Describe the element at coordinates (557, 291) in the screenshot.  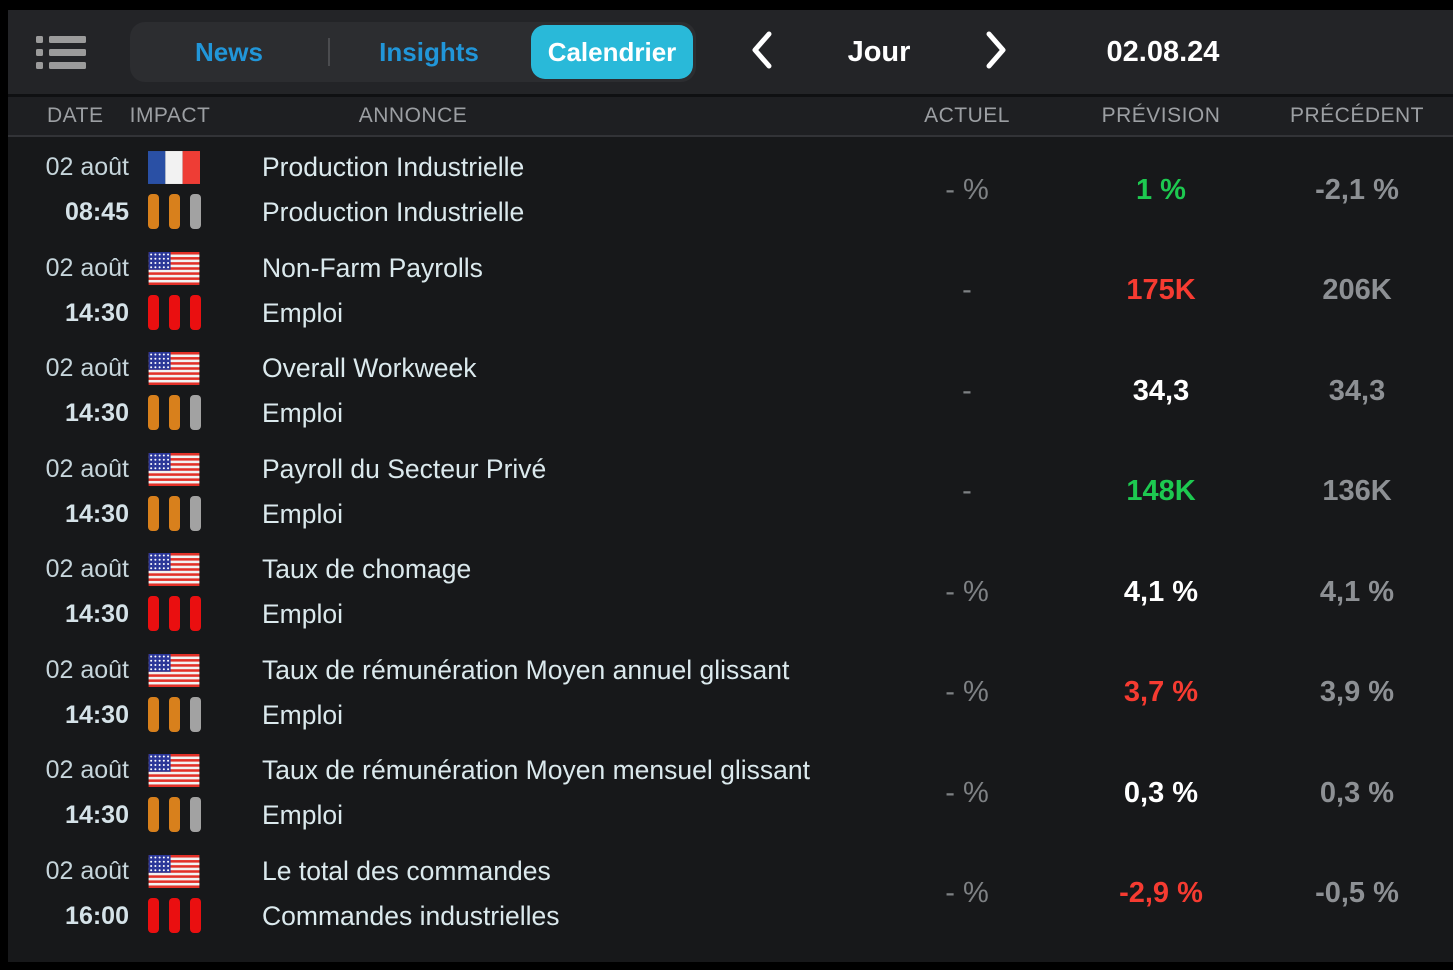
I see `announcement-cell: Non-Farm Payrolls Emploi` at that location.